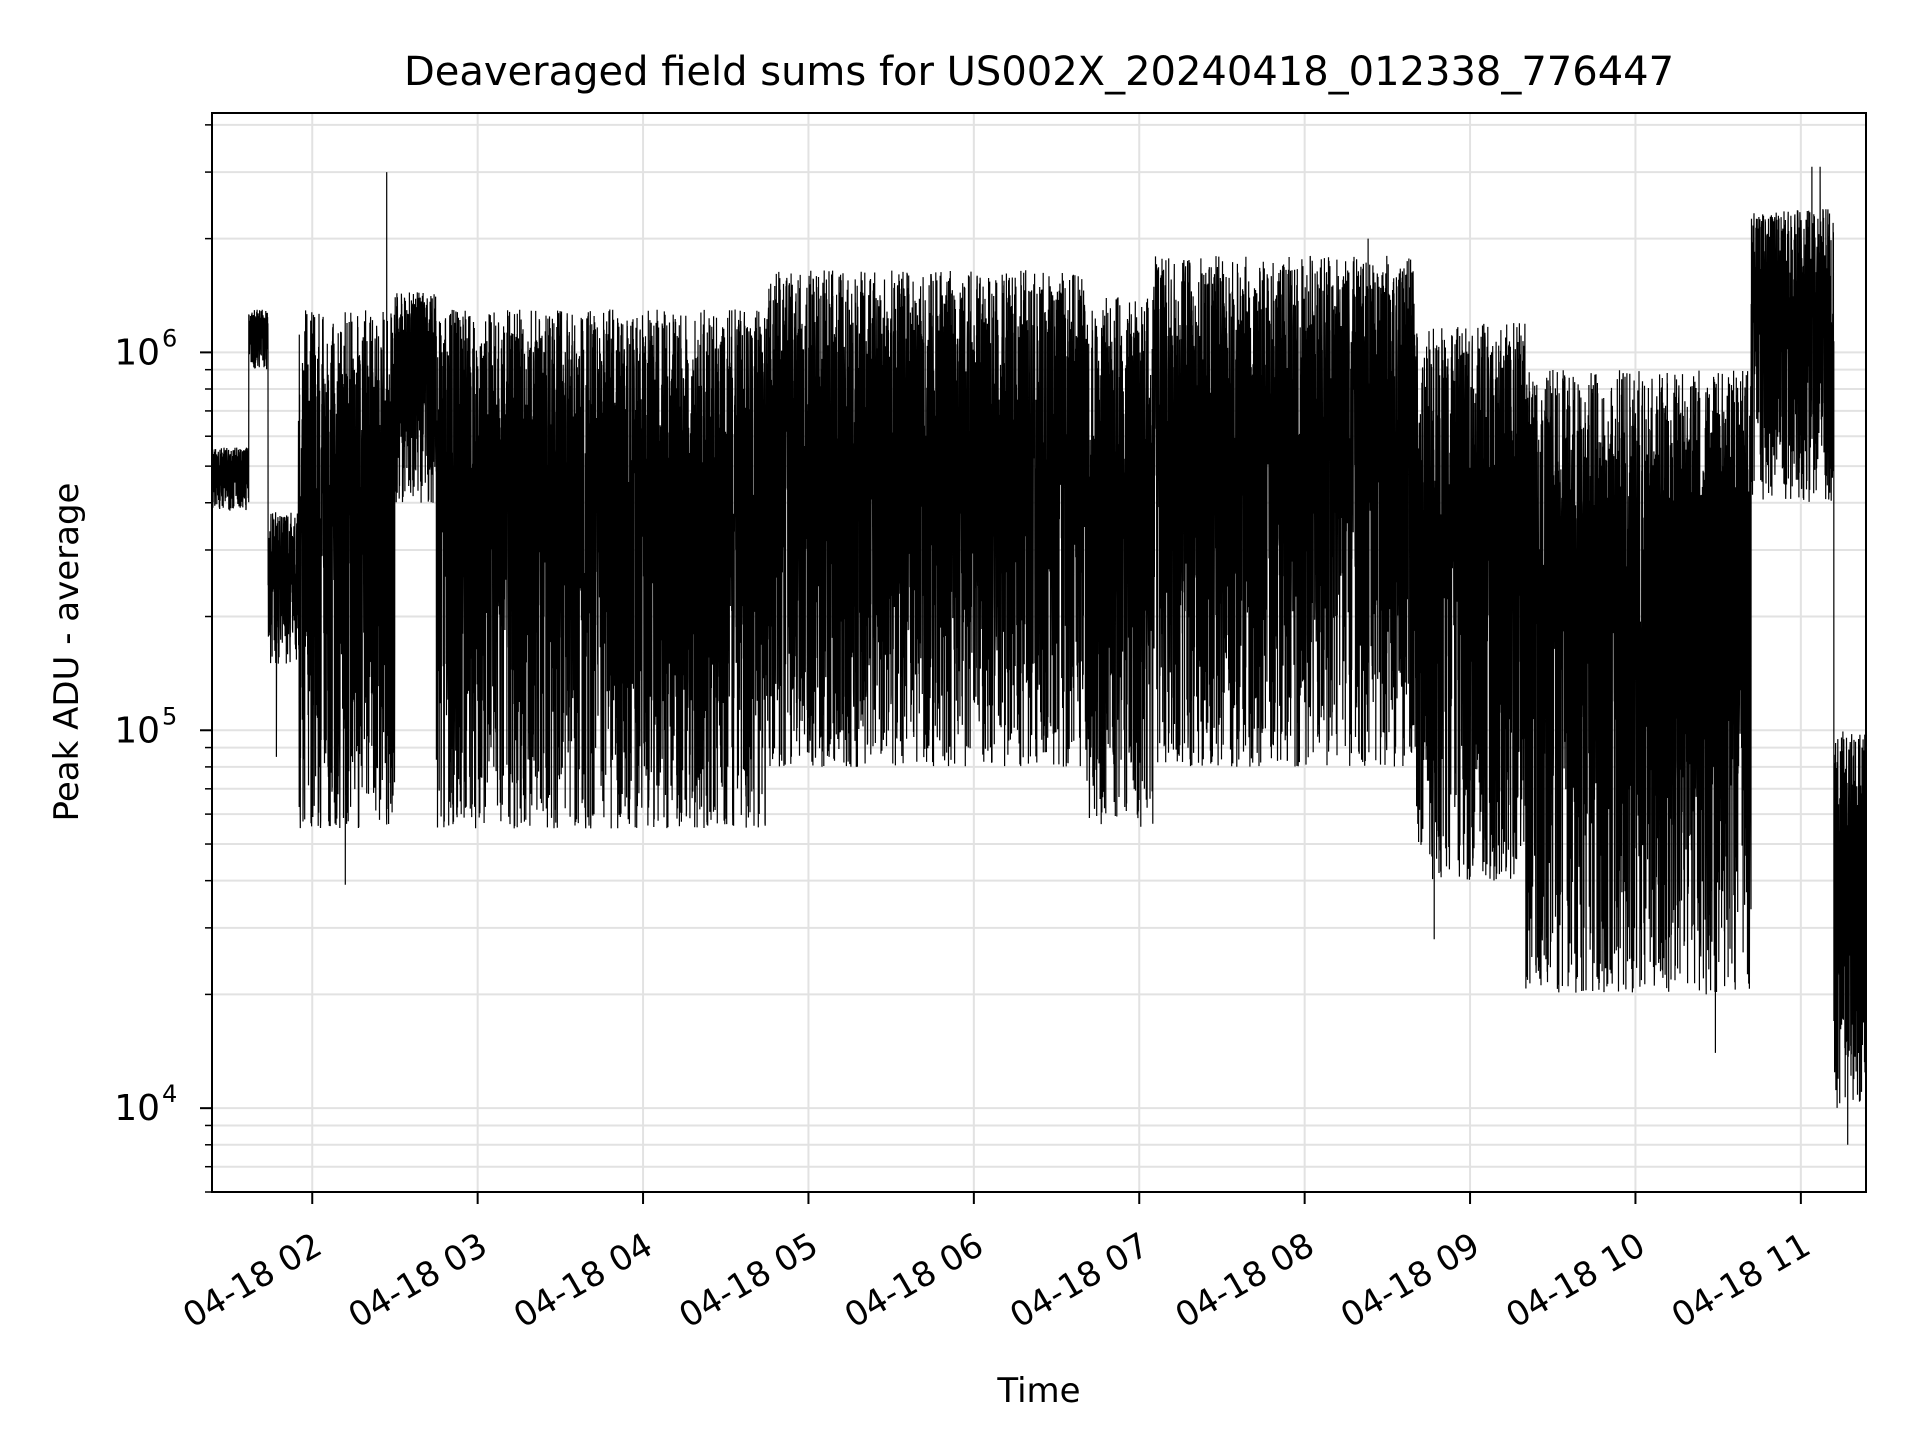 The height and width of the screenshot is (1444, 1920). I want to click on x-tick-label: 04-18 04, so click(583, 1280).